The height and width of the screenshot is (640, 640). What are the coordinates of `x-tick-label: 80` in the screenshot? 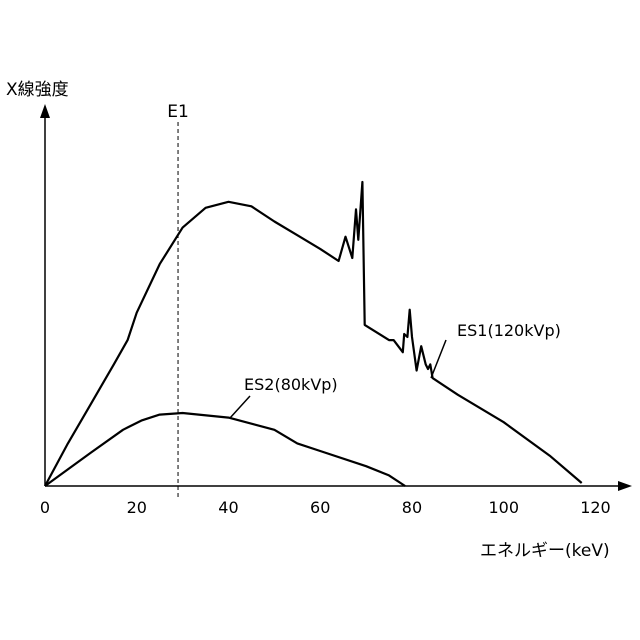 It's located at (412, 507).